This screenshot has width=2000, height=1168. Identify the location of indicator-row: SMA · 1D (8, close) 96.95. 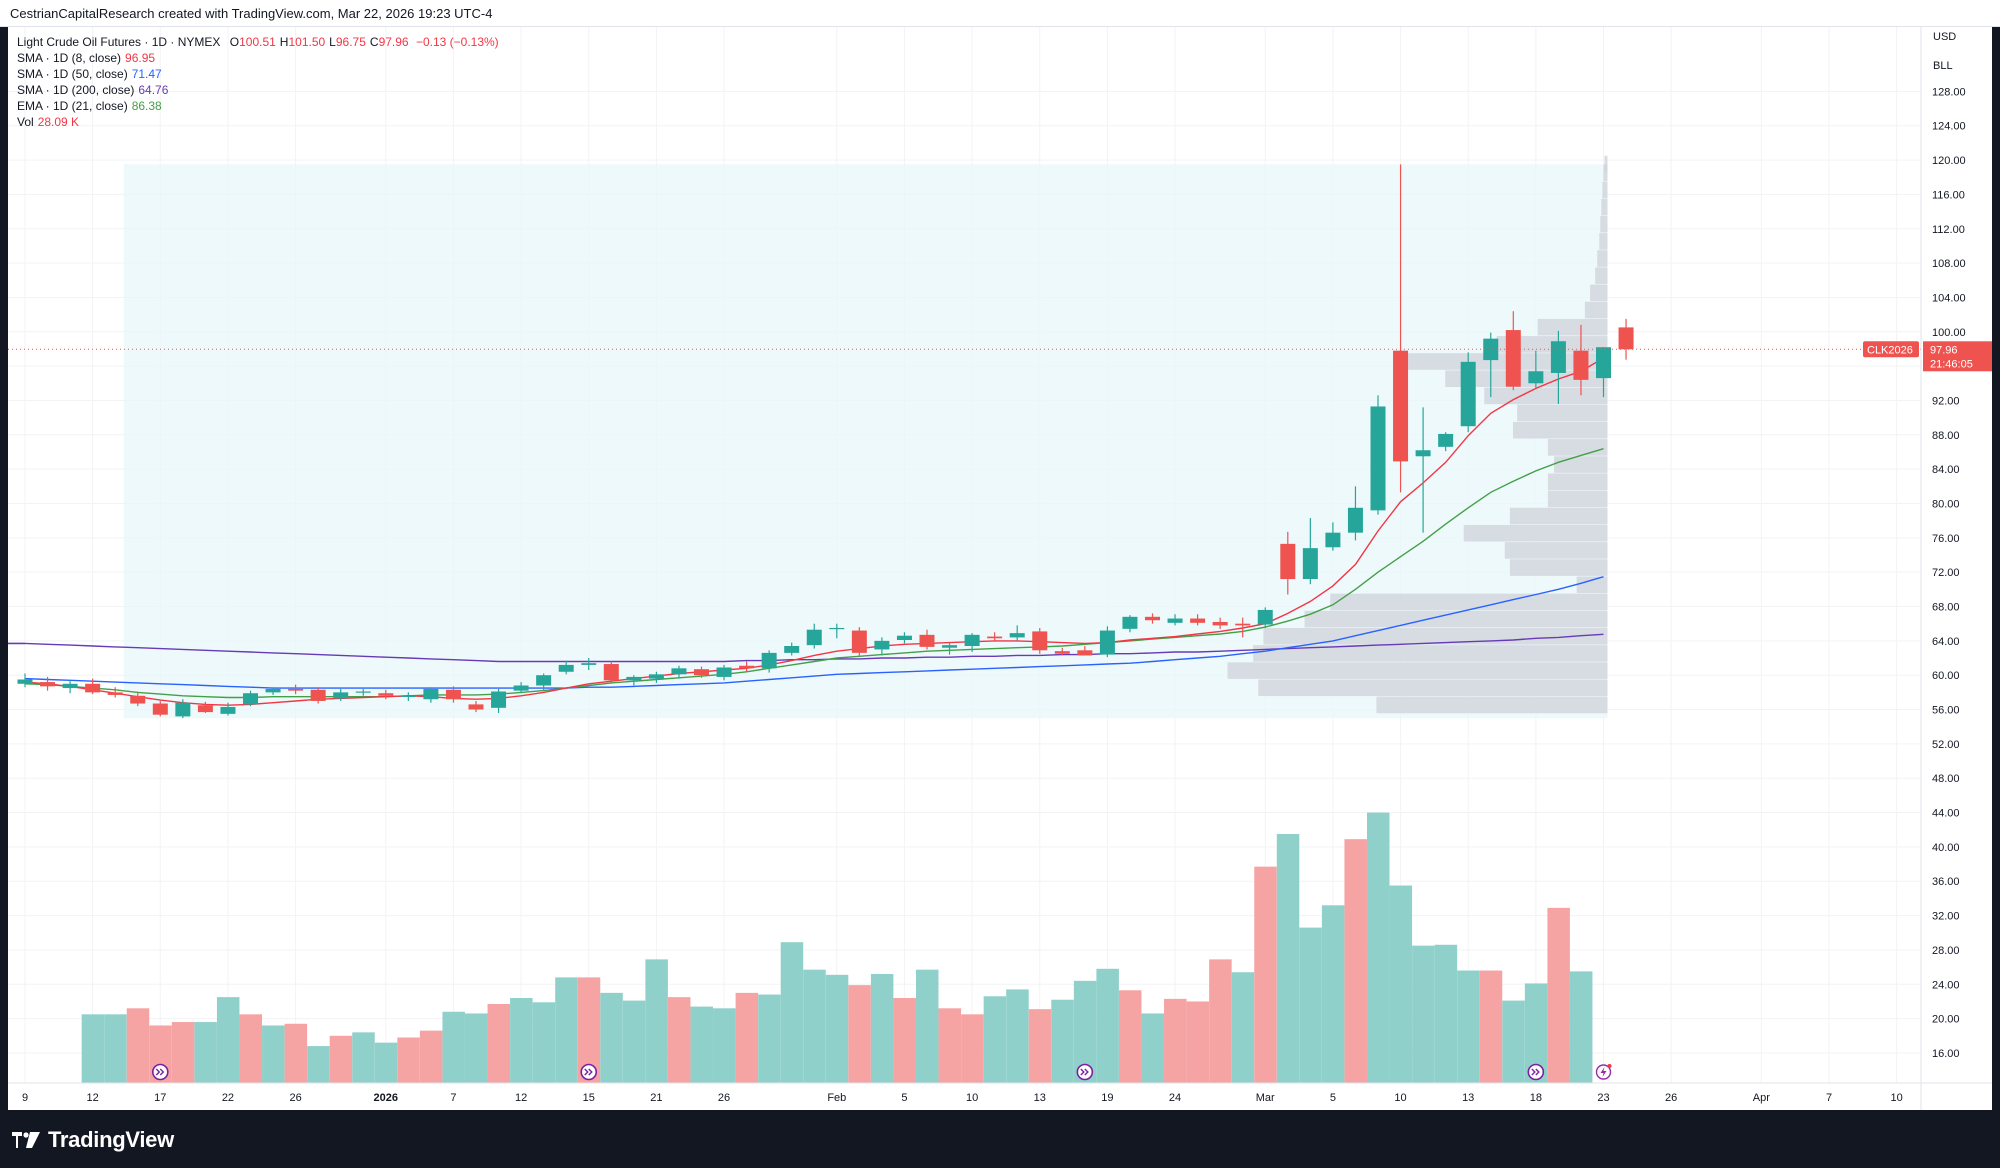
(258, 58).